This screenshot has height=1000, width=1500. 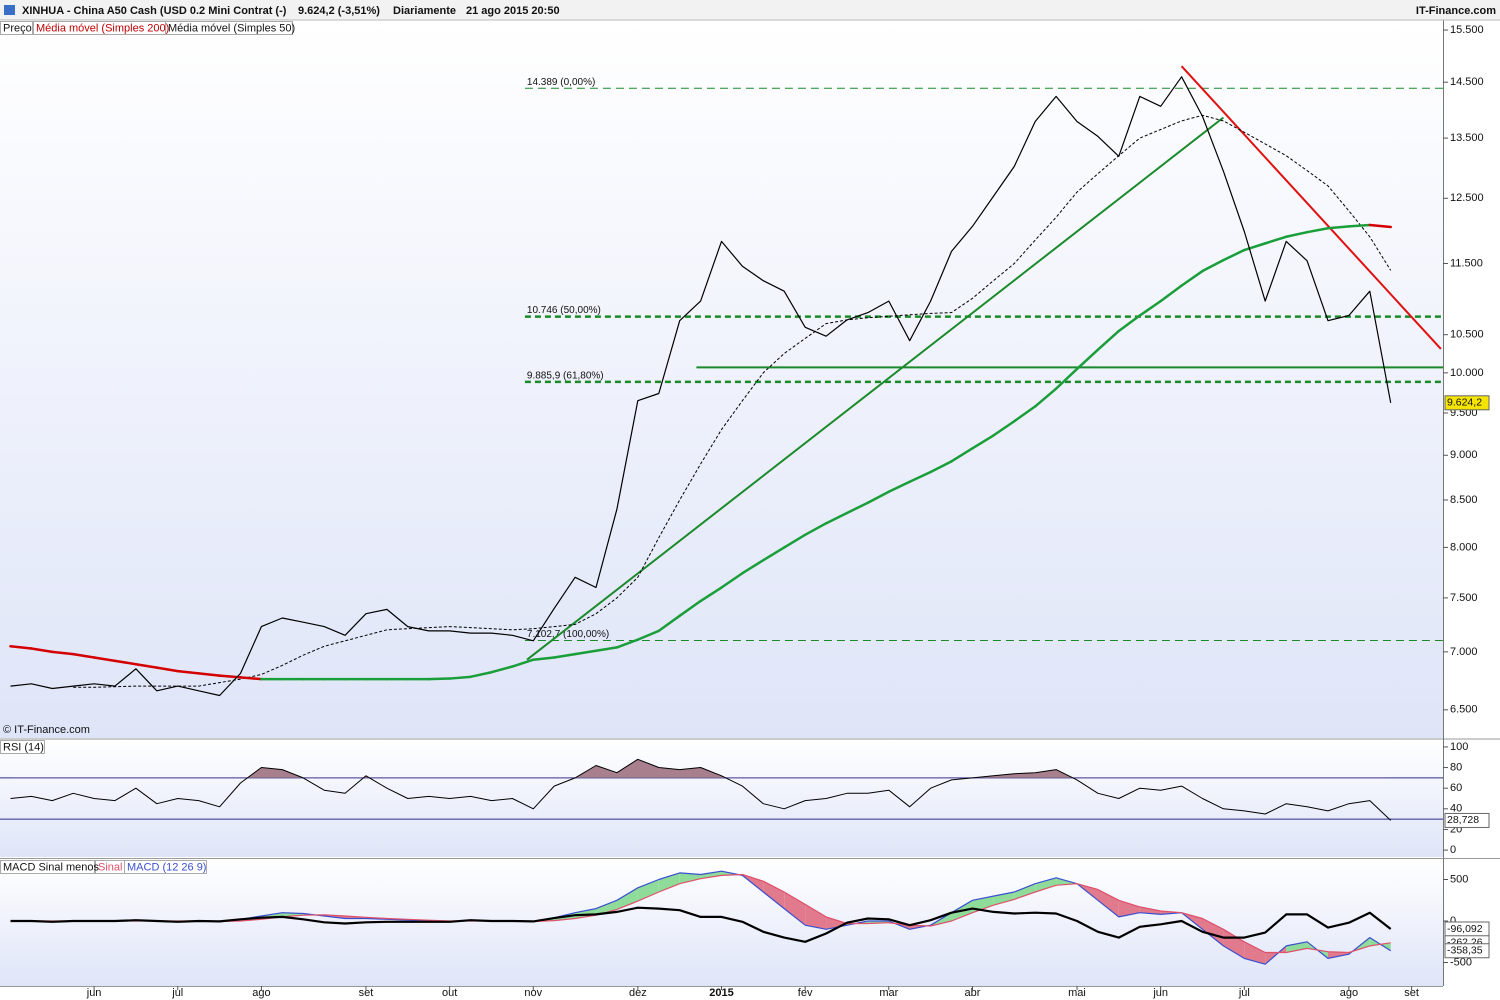 What do you see at coordinates (51, 867) in the screenshot?
I see `legend-item: MACD Sinal menos` at bounding box center [51, 867].